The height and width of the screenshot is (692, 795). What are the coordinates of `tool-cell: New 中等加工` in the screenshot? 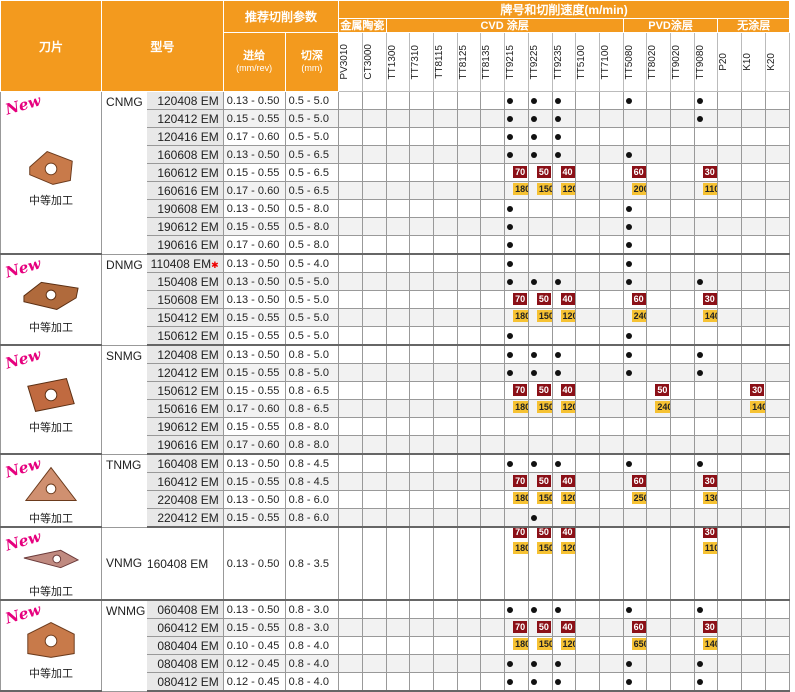 It's located at (51, 563).